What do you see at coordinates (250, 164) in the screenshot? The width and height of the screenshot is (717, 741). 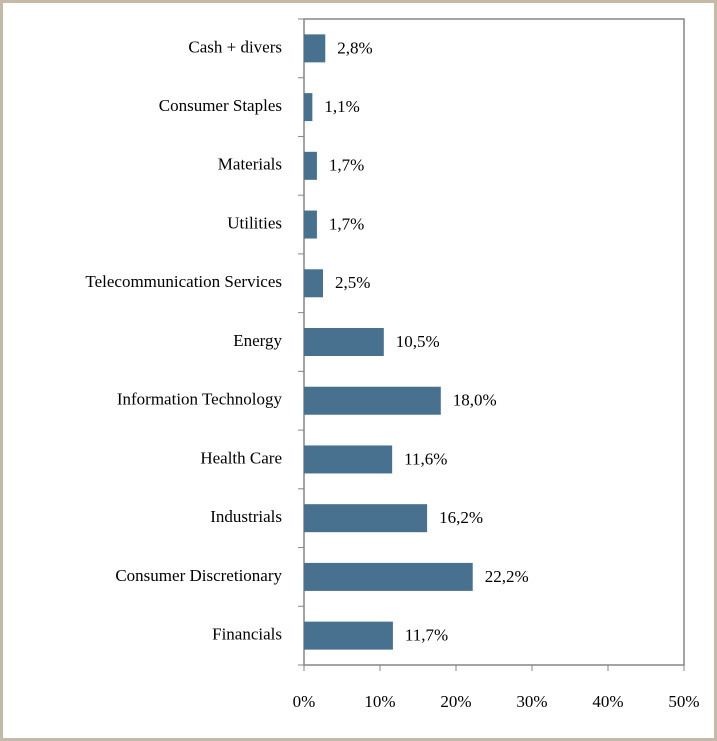 I see `y-tick-label: Materials` at bounding box center [250, 164].